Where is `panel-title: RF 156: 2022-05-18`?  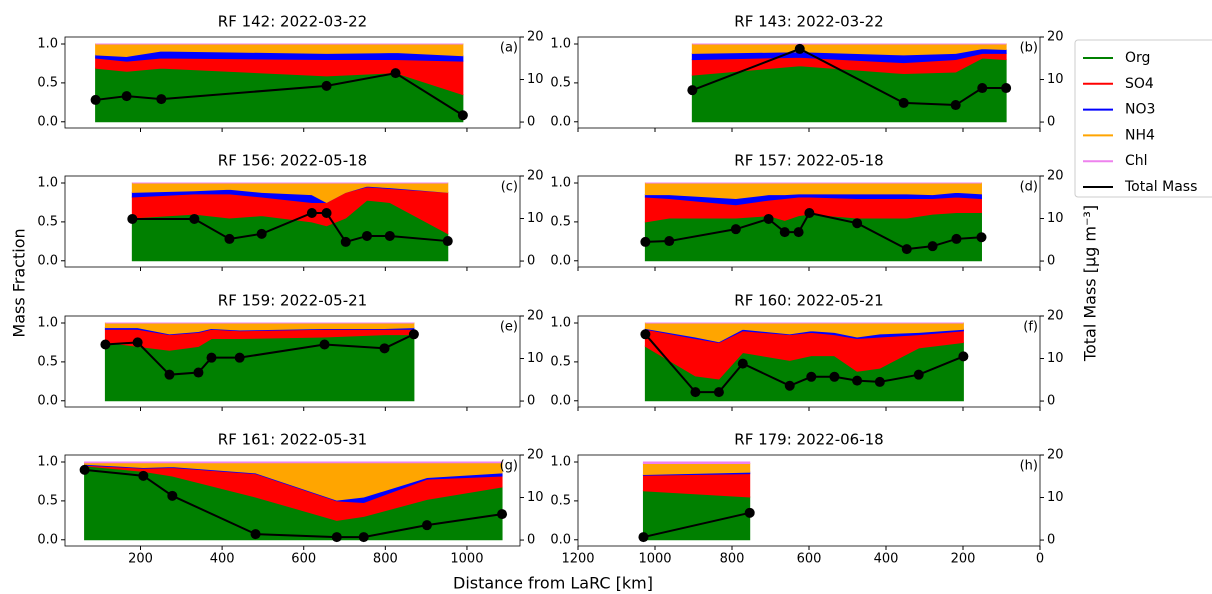
panel-title: RF 156: 2022-05-18 is located at coordinates (292, 161).